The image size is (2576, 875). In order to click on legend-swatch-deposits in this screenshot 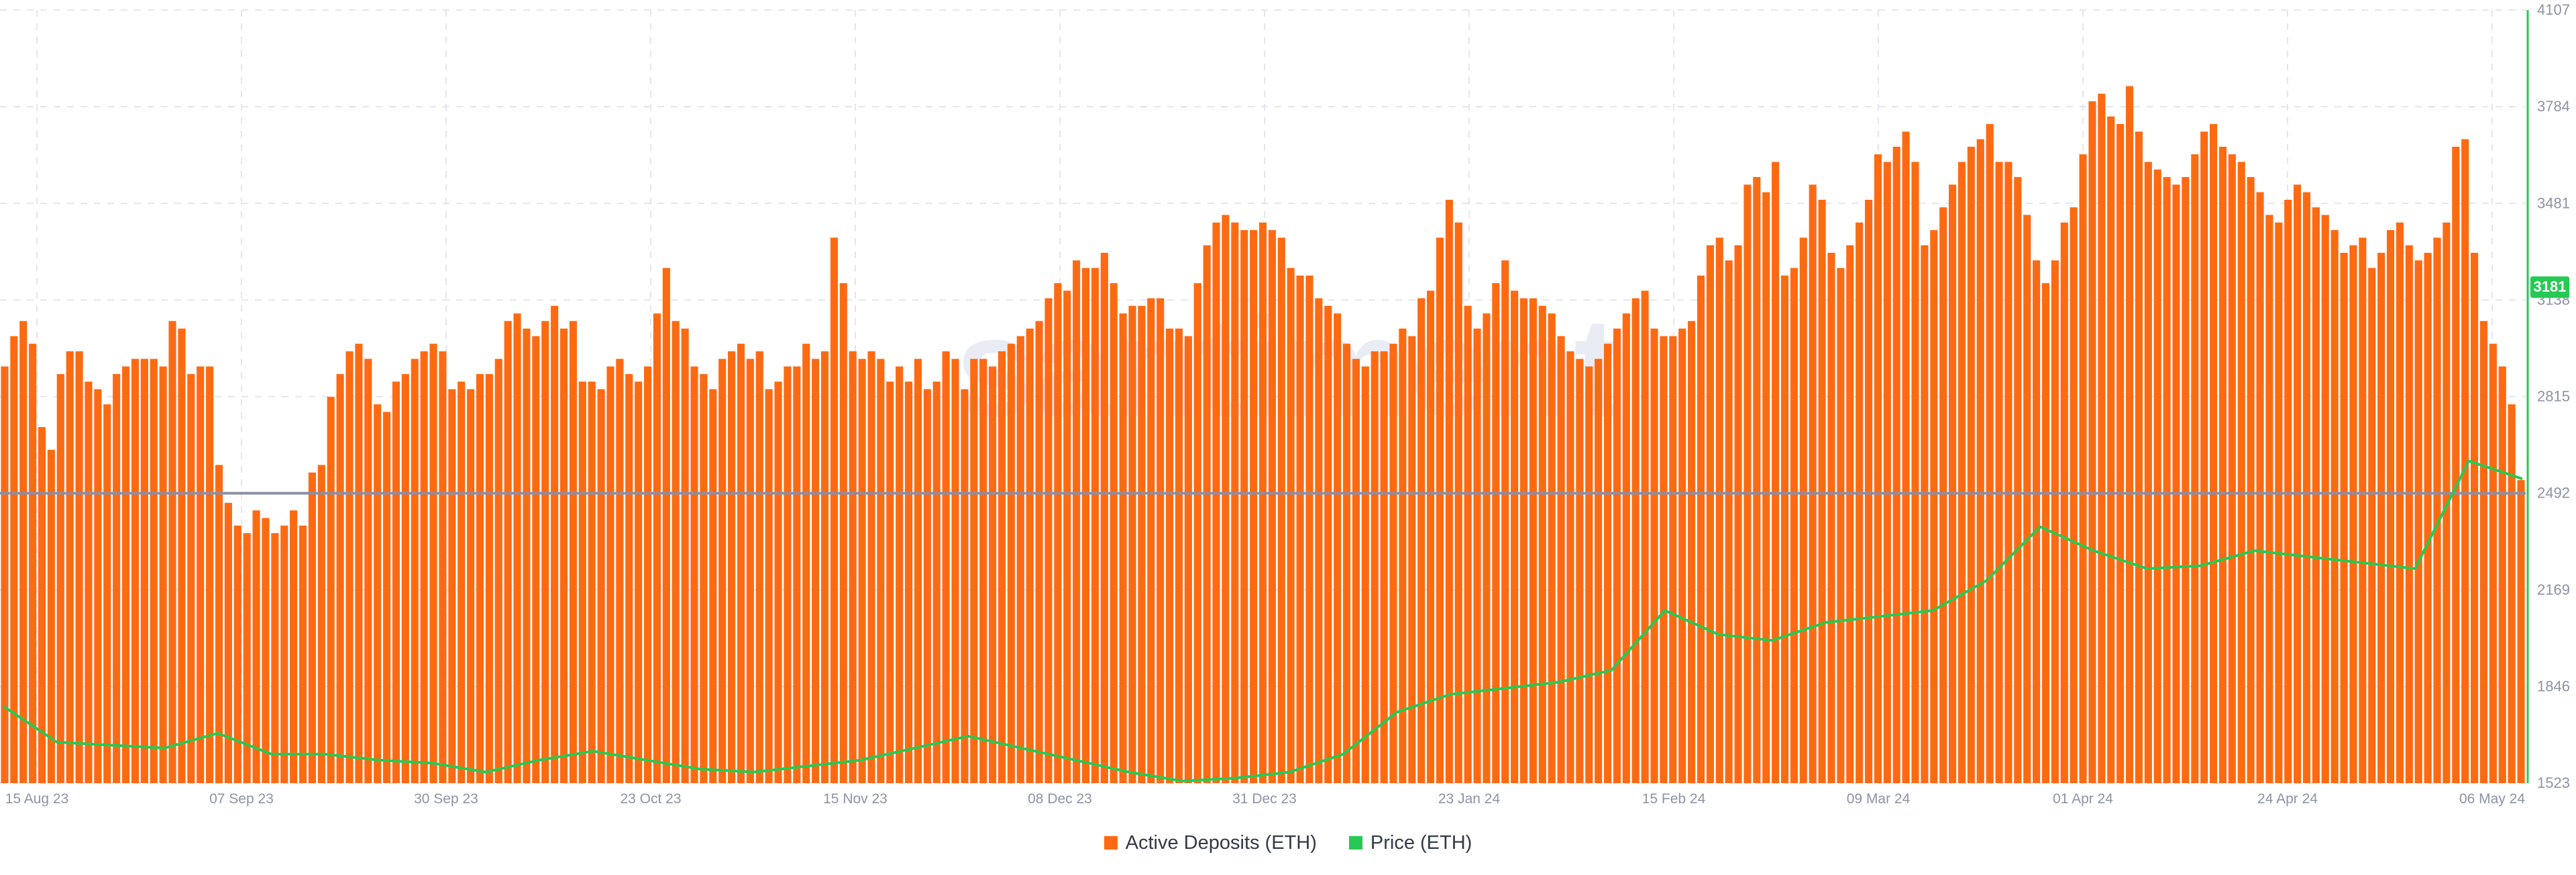, I will do `click(1111, 843)`.